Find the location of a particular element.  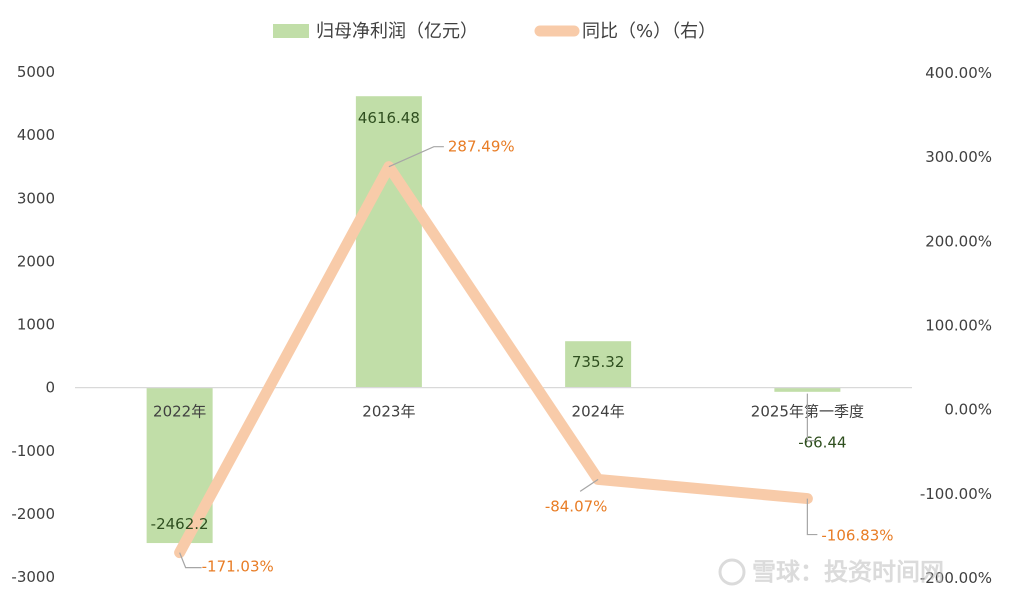

y-right-tick-label: 0.00% is located at coordinates (968, 410).